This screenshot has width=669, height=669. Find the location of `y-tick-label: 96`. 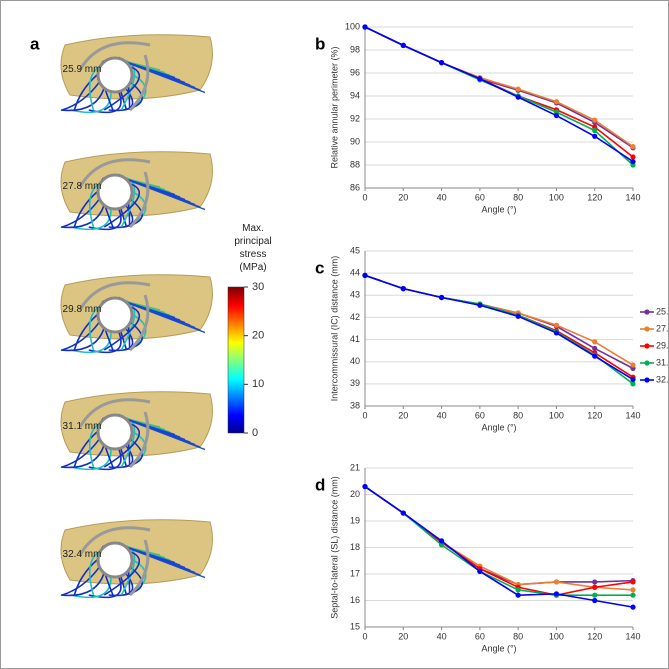

y-tick-label: 96 is located at coordinates (355, 72).